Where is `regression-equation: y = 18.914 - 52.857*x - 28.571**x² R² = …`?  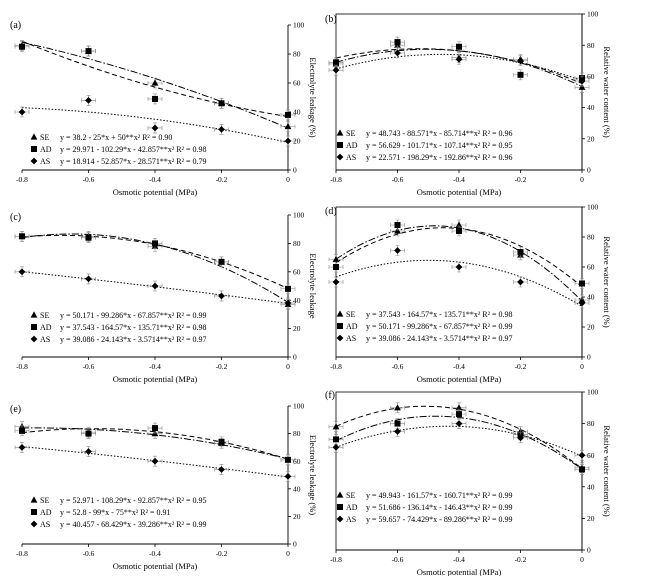 regression-equation: y = 18.914 - 52.857*x - 28.571**x² R² = … is located at coordinates (133, 161).